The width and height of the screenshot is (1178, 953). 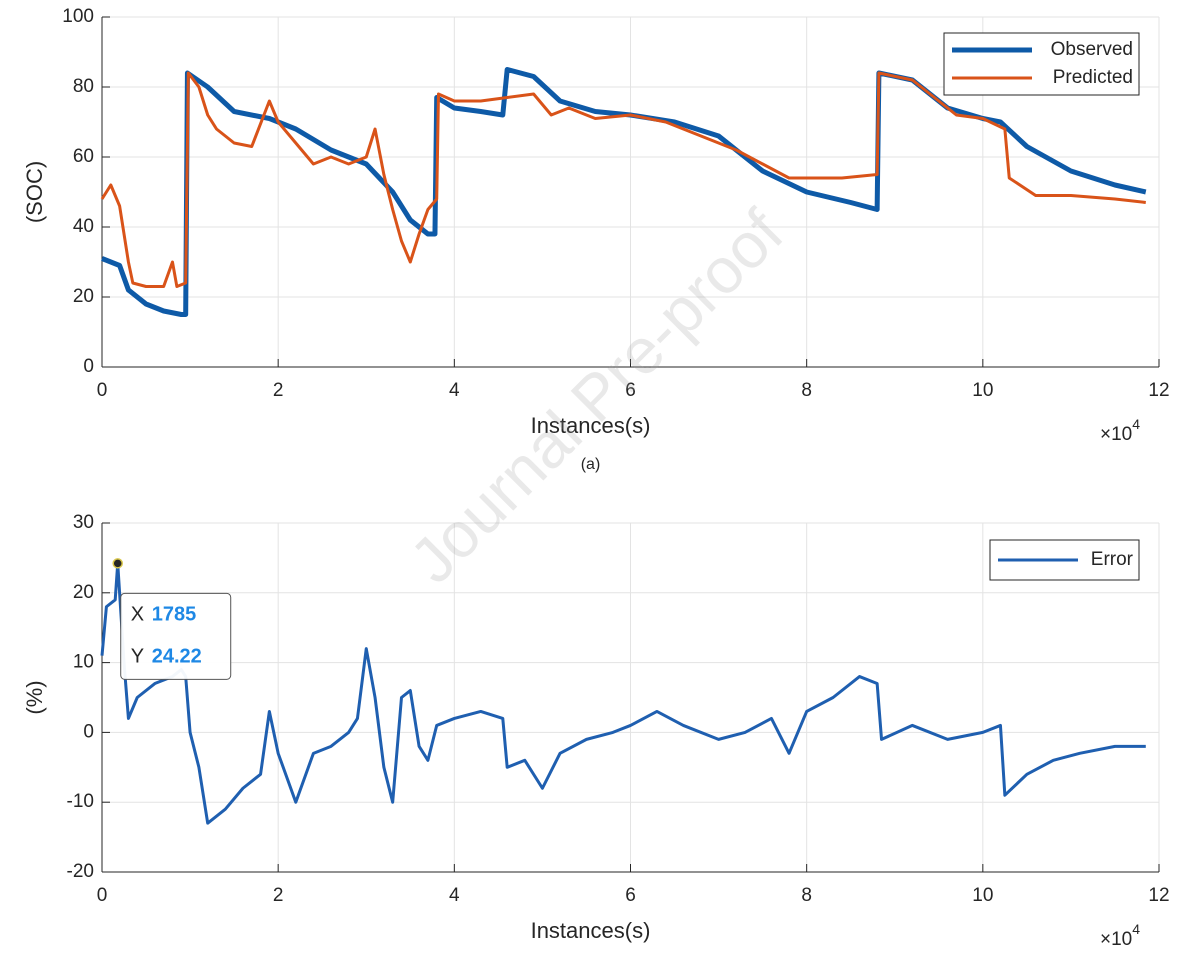 I want to click on datatip-value: 24.22, so click(x=177, y=657).